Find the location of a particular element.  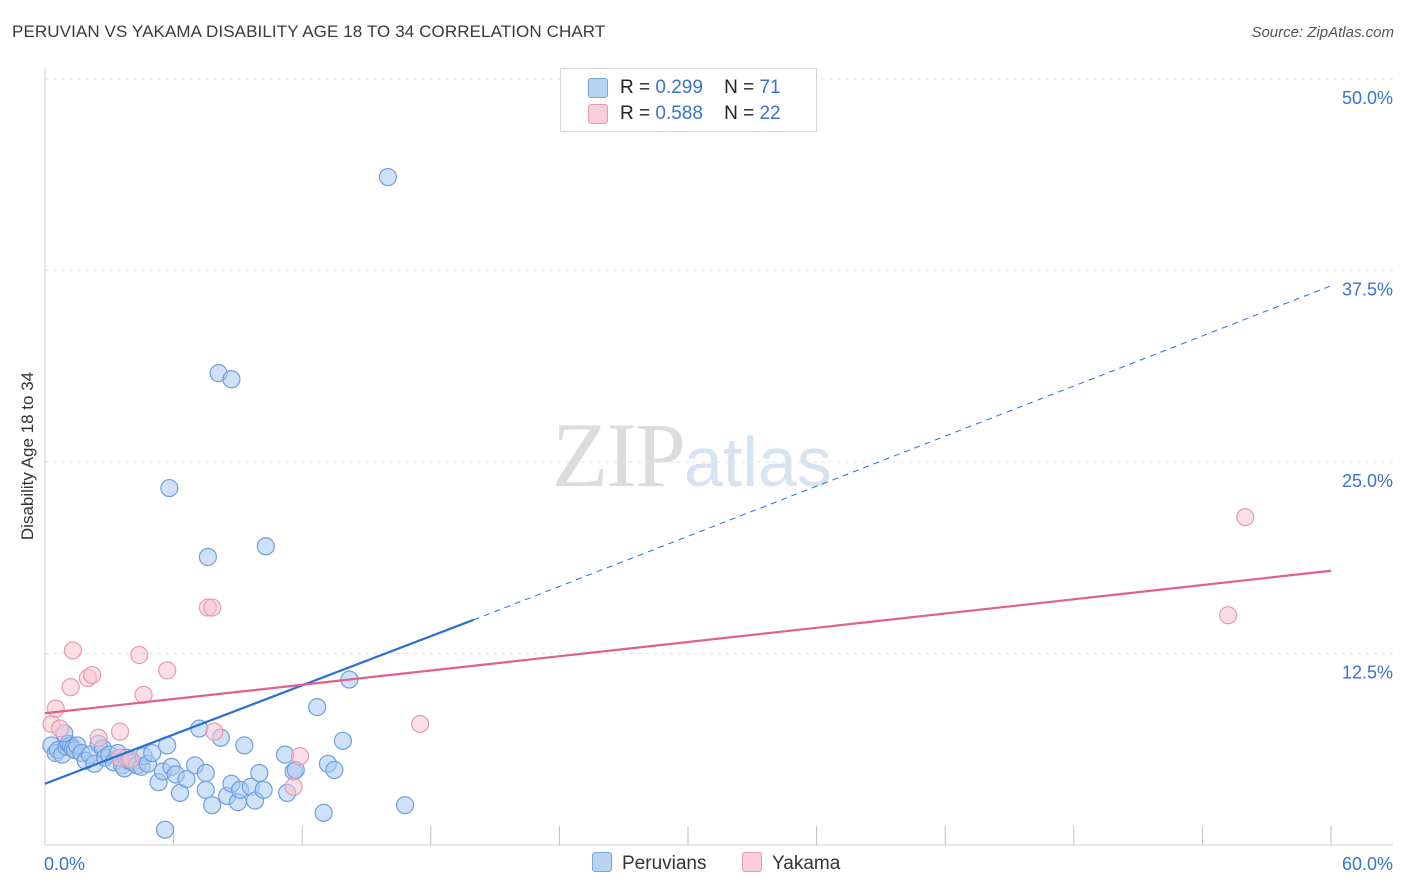

bottom-legend-label: Peruvians is located at coordinates (664, 863).